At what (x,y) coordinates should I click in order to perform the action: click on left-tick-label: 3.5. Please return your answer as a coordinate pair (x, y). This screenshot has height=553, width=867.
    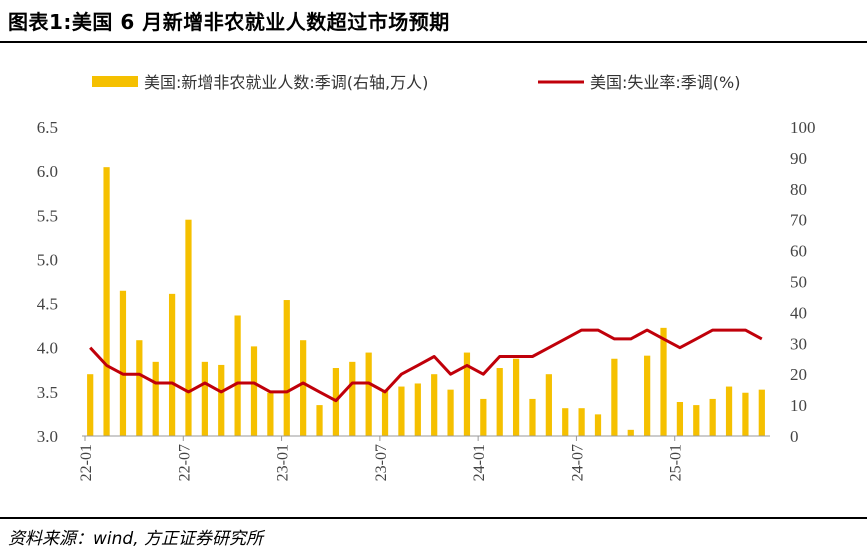
    Looking at the image, I should click on (47, 392).